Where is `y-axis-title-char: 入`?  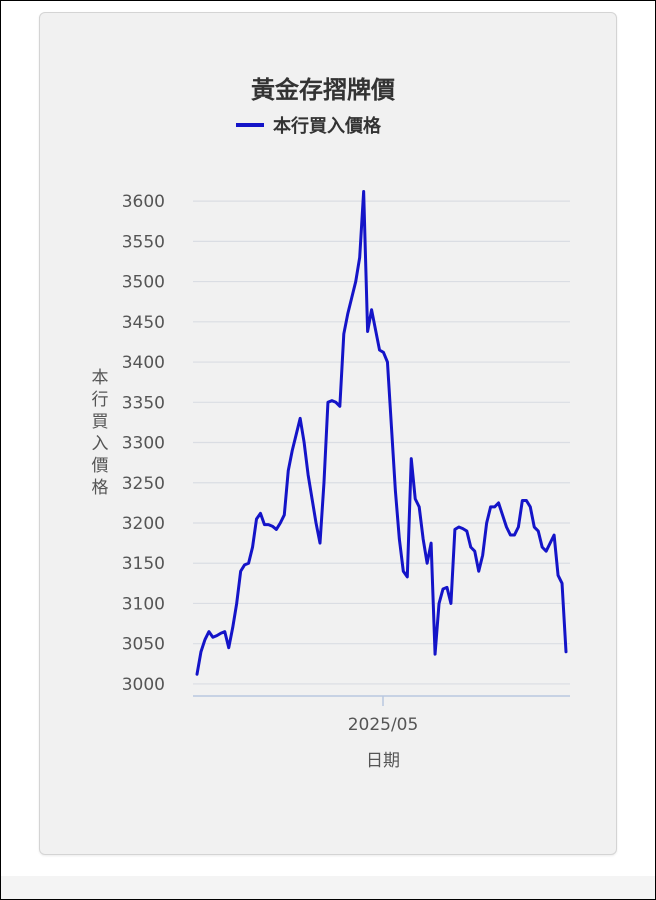
y-axis-title-char: 入 is located at coordinates (100, 444).